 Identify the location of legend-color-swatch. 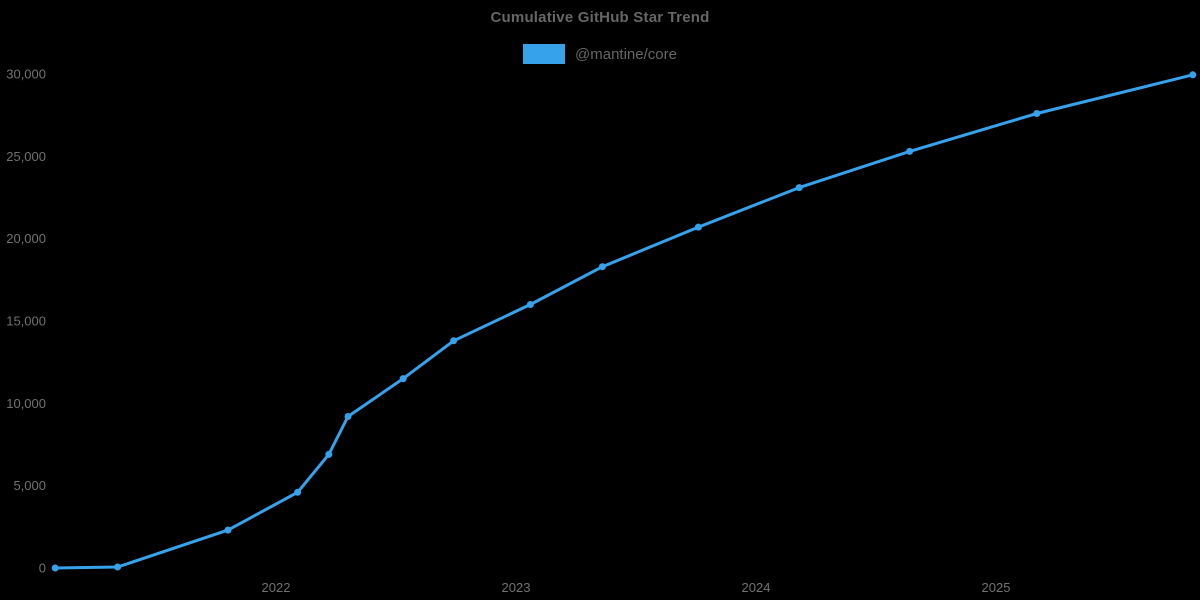
(544, 54).